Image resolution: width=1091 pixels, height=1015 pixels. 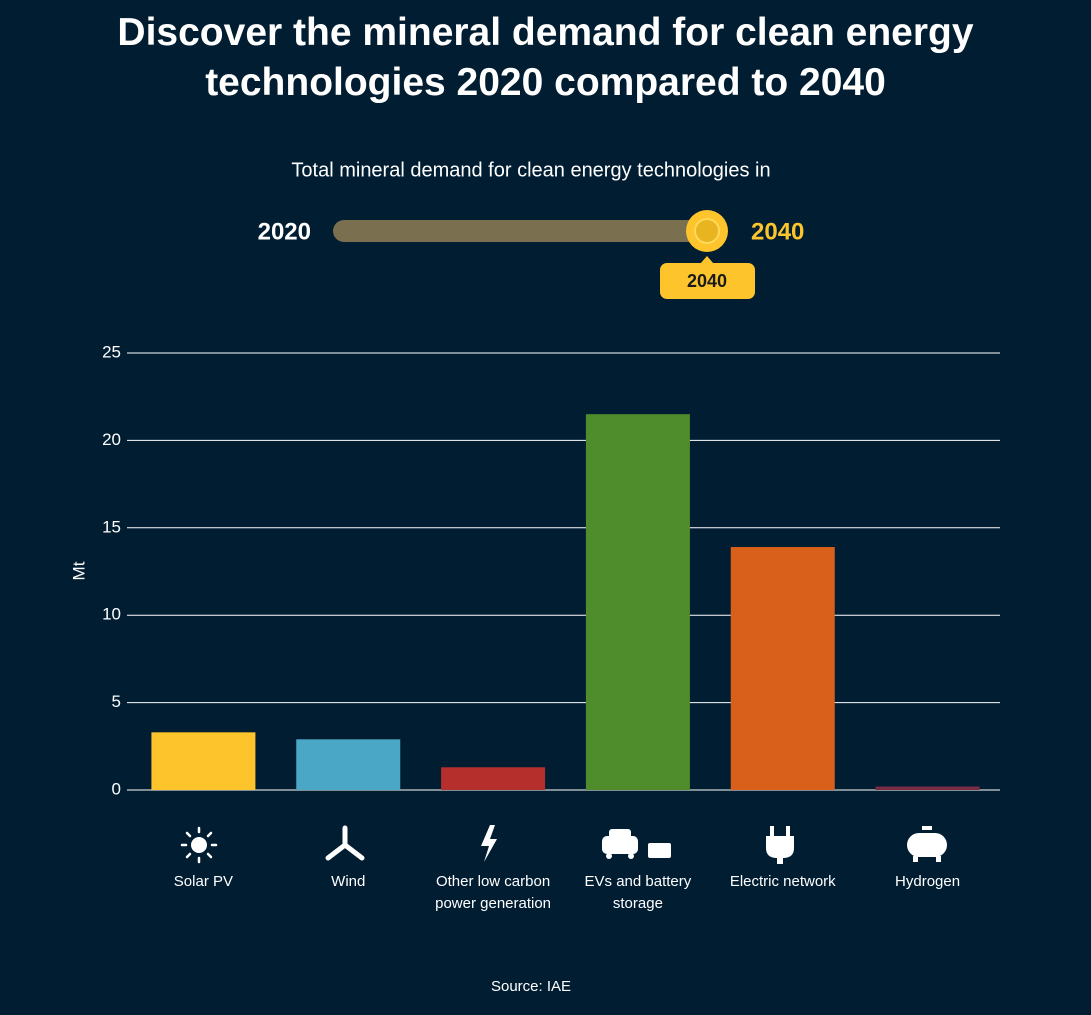 I want to click on tooltip, so click(x=707, y=281).